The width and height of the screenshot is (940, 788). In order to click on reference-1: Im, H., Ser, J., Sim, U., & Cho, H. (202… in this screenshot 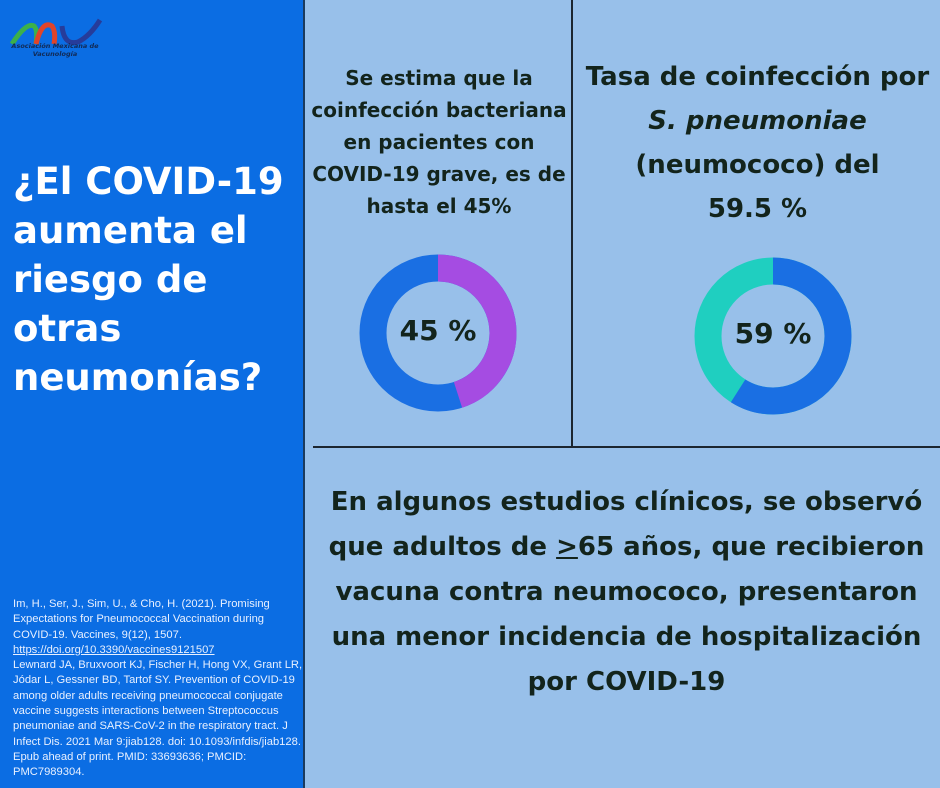, I will do `click(141, 627)`.